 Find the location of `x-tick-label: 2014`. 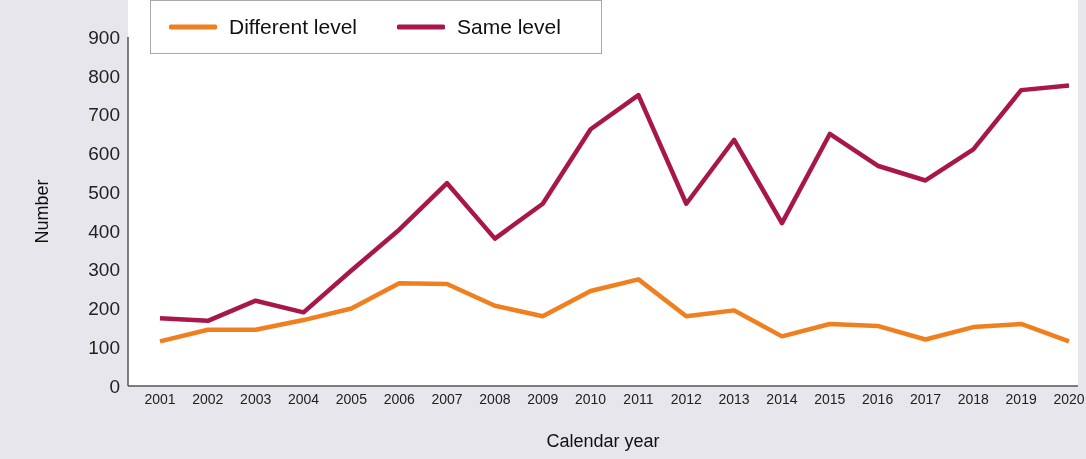

x-tick-label: 2014 is located at coordinates (782, 398).